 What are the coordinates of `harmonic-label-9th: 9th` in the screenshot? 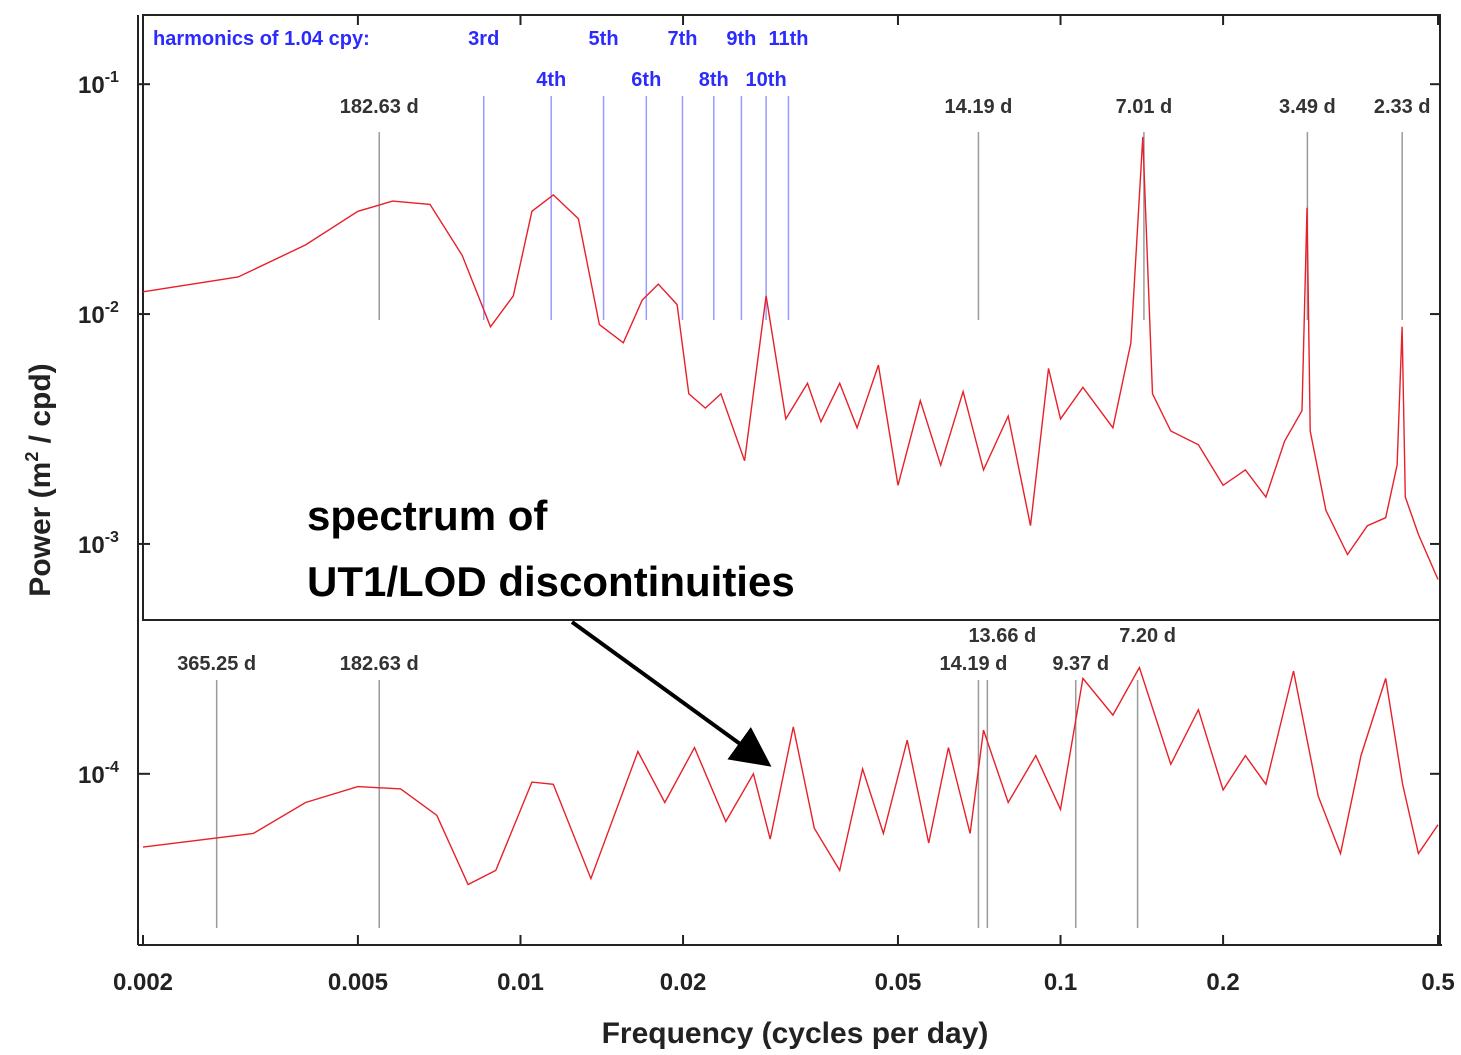 It's located at (741, 39).